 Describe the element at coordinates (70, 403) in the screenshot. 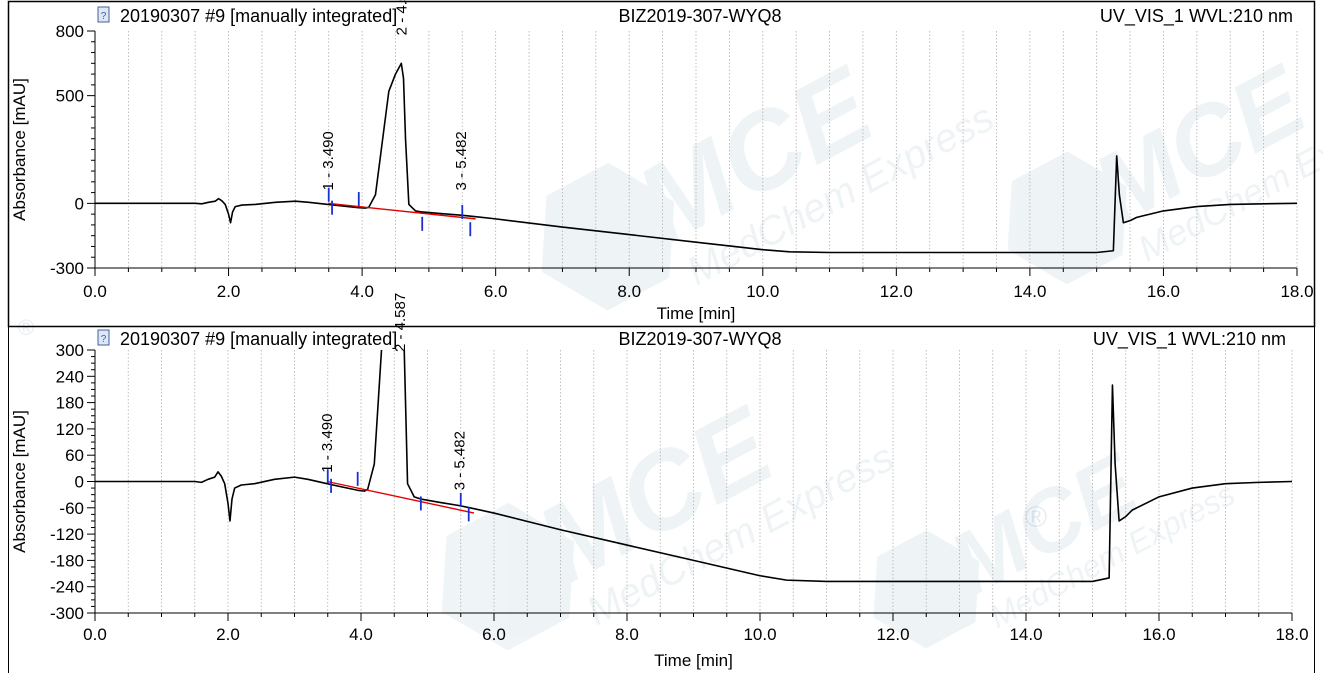

I see `y-tick-label: 180` at that location.